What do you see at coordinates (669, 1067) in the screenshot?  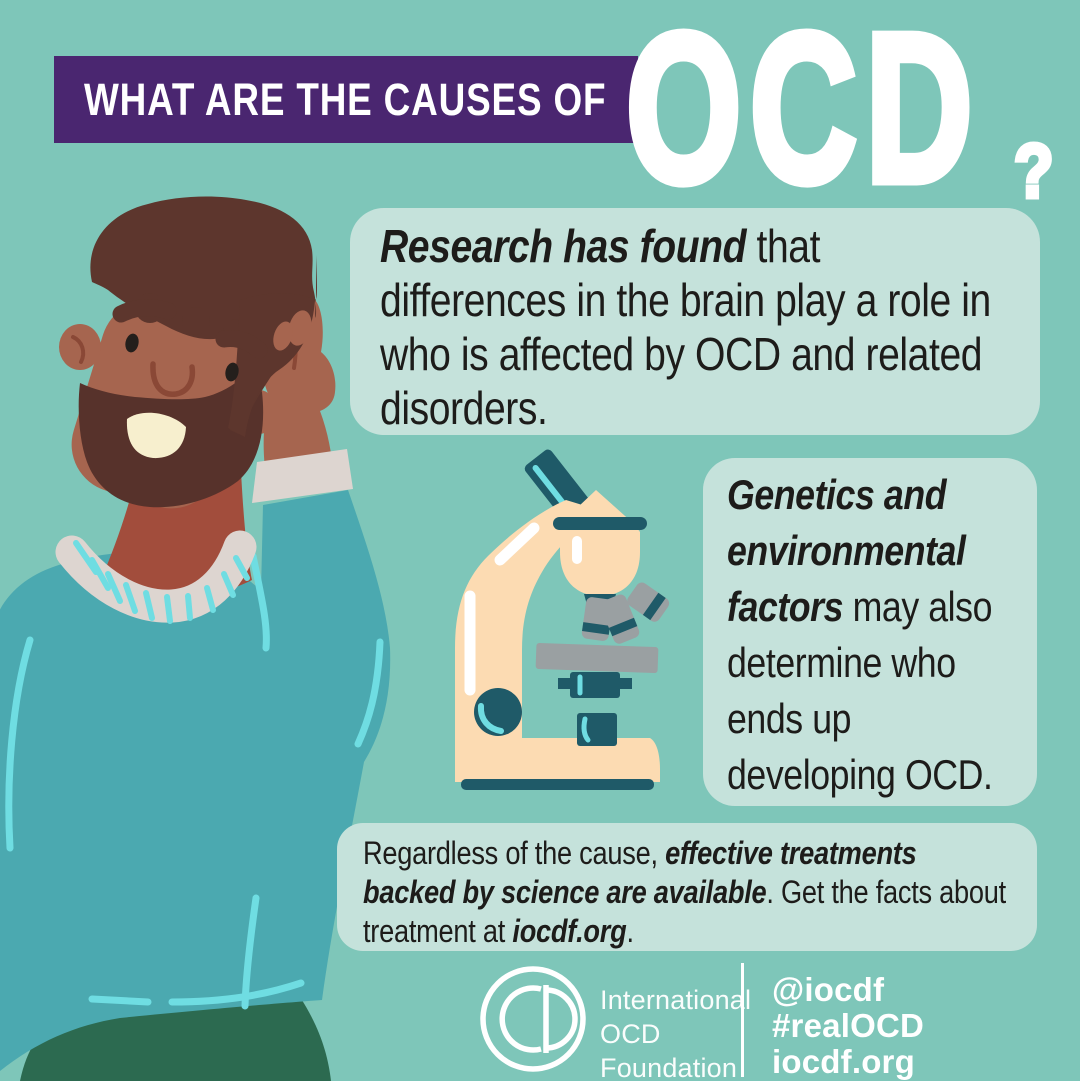 I see `org-name-line: Foundation` at bounding box center [669, 1067].